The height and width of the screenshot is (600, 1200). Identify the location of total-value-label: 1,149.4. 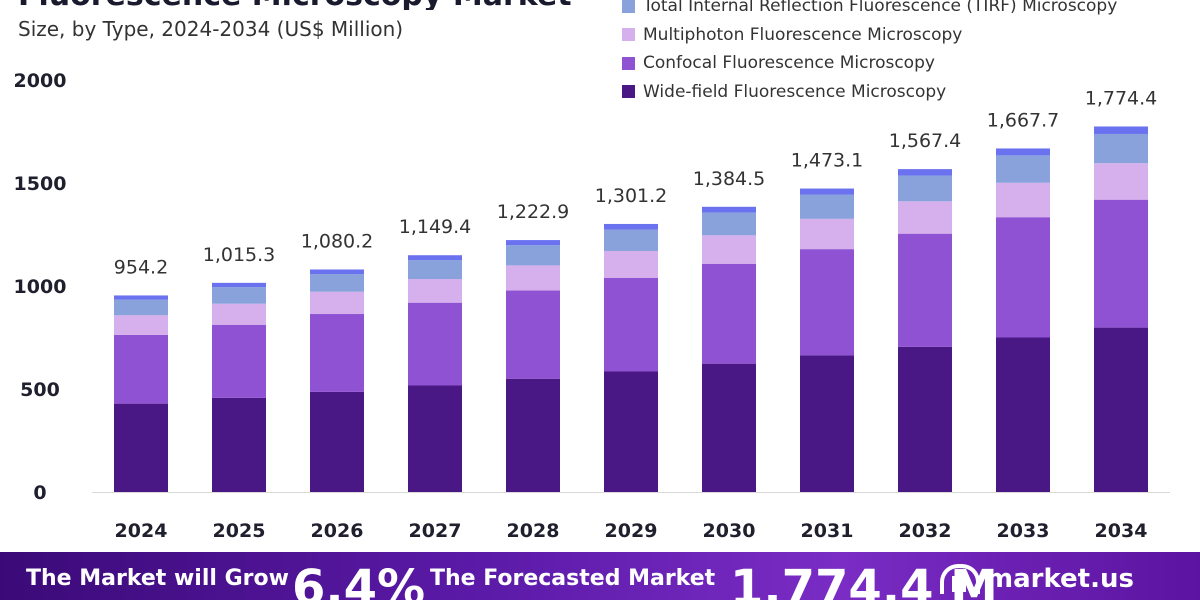
(435, 227).